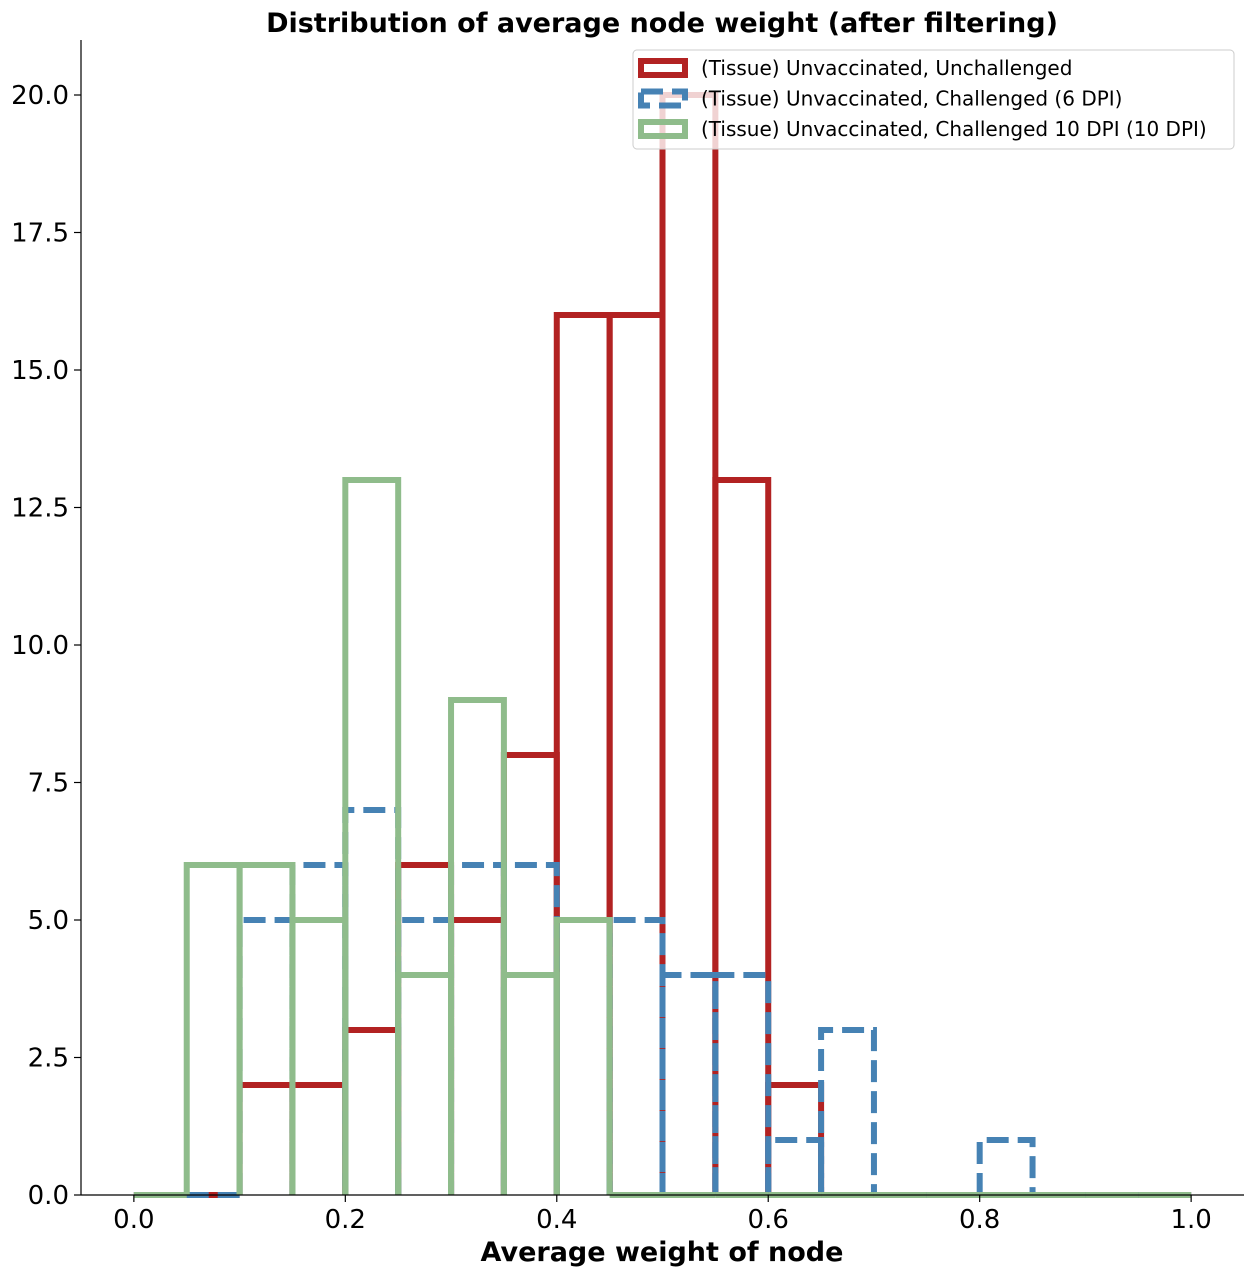 This screenshot has height=1276, width=1253. I want to click on x-tick-label: 1.0, so click(1190, 1220).